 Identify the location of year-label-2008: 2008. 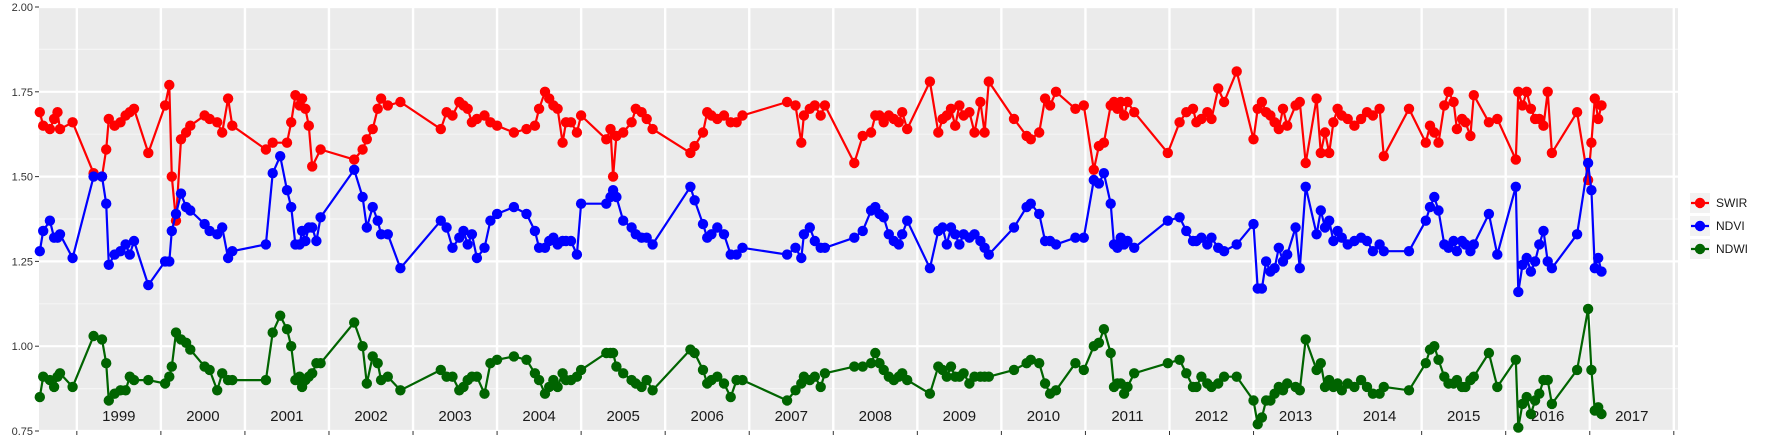
(875, 416).